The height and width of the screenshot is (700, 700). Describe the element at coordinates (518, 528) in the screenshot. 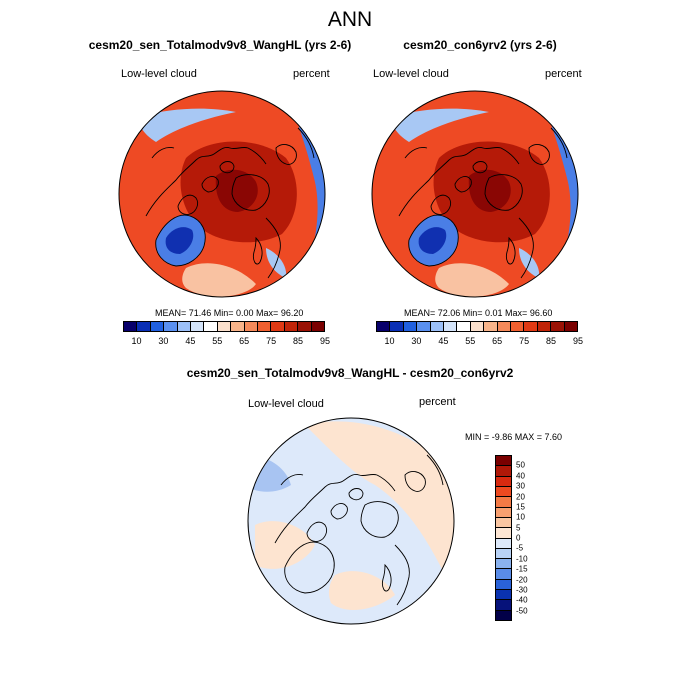

I see `panel-3-colorbar-tick-label: 5` at that location.